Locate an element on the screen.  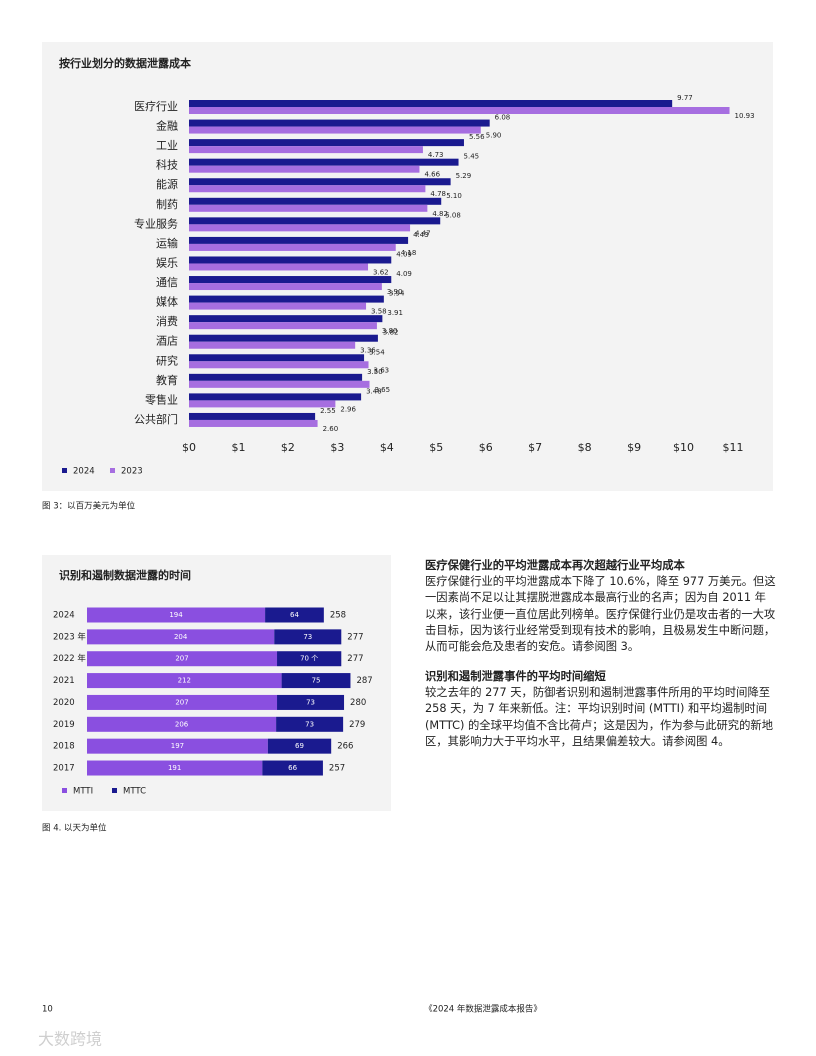
total-label: 257 is located at coordinates (337, 769).